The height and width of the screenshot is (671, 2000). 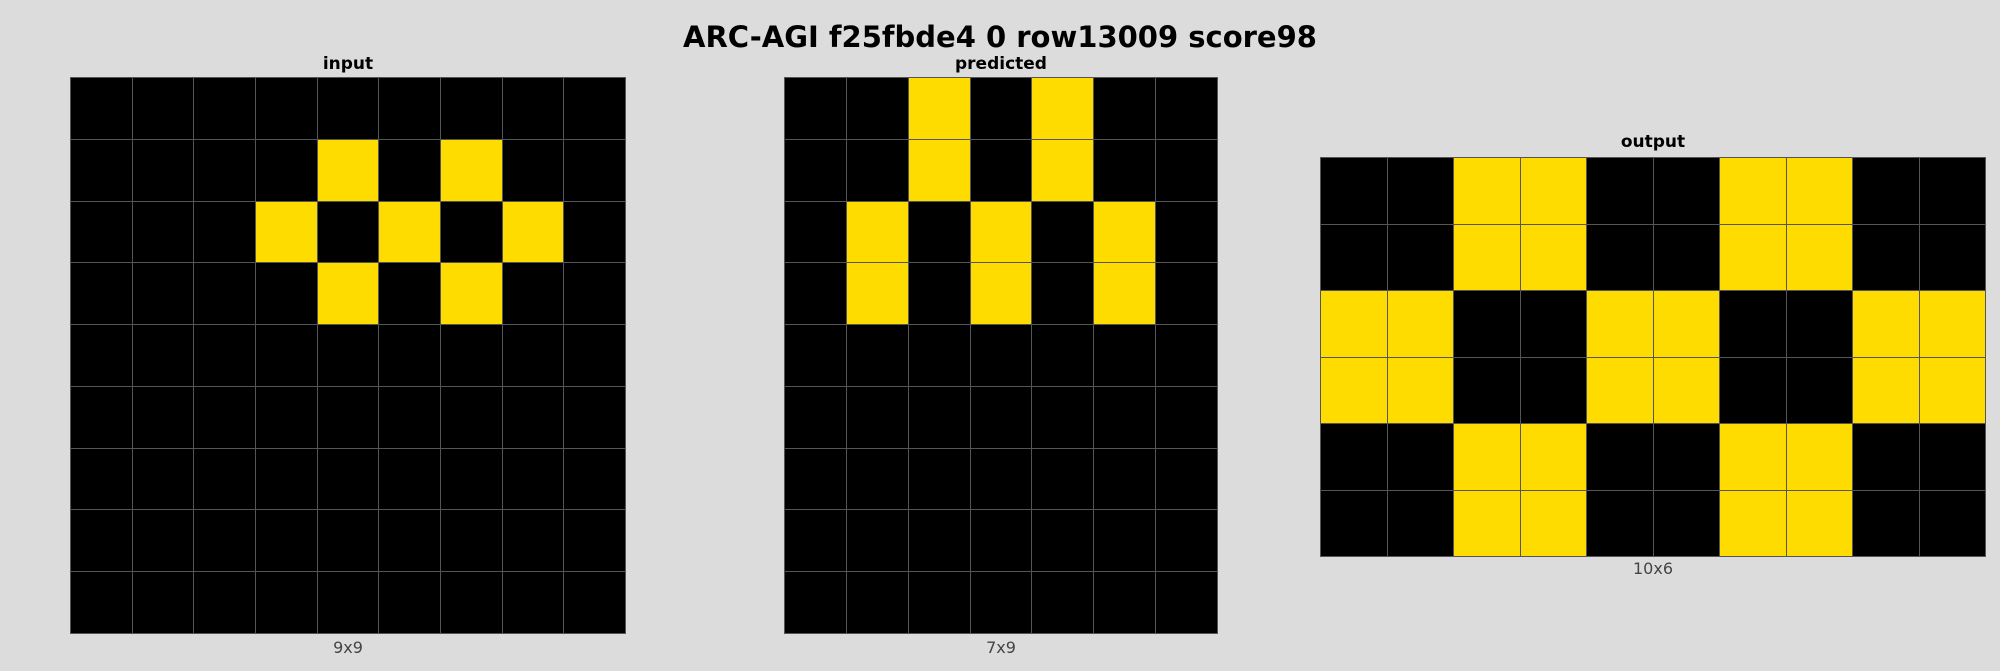 What do you see at coordinates (1001, 647) in the screenshot?
I see `predicted-dims: 7x9` at bounding box center [1001, 647].